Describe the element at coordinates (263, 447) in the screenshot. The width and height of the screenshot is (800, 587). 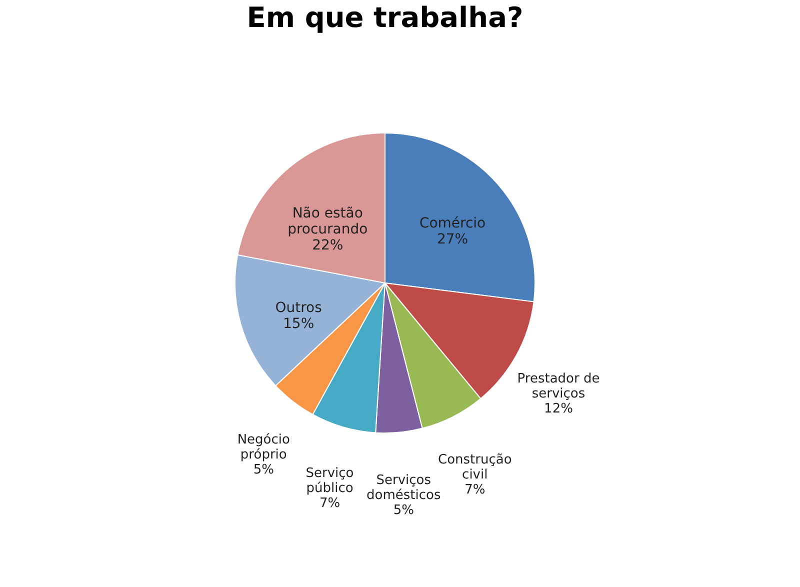
I see `slice-label: Negócio próprio` at that location.